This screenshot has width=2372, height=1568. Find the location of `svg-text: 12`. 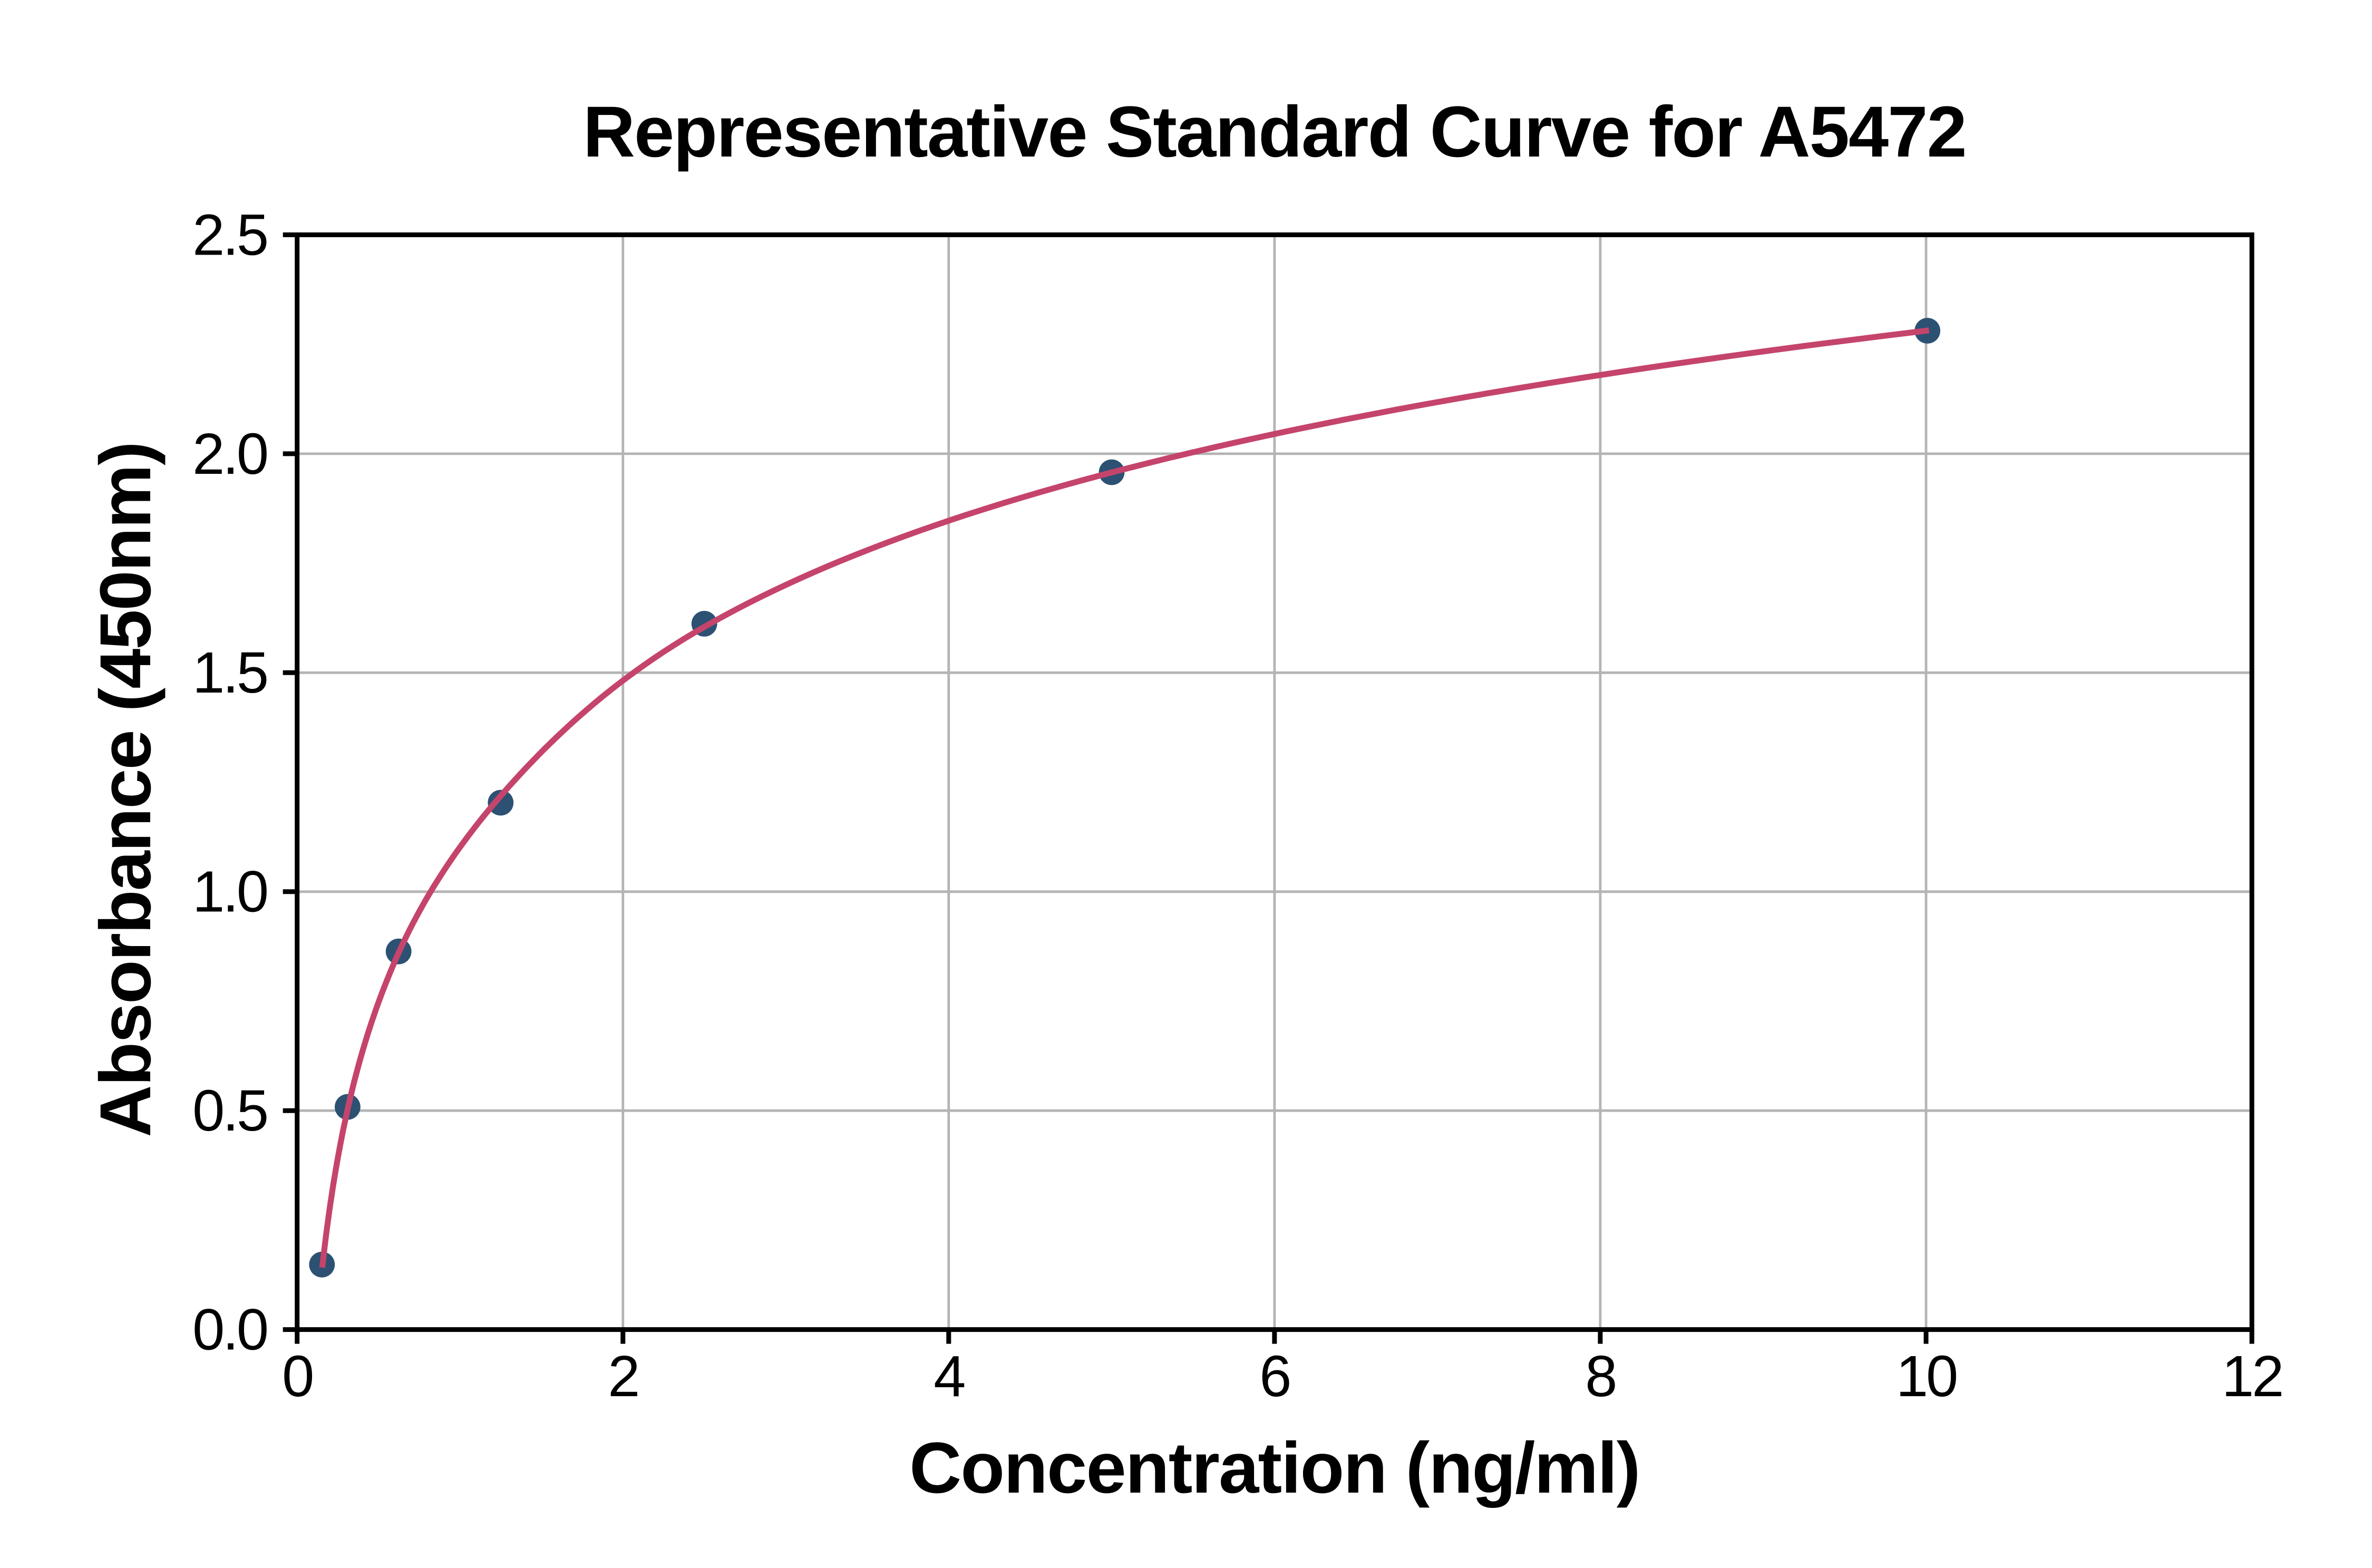

svg-text: 12 is located at coordinates (2252, 1377).